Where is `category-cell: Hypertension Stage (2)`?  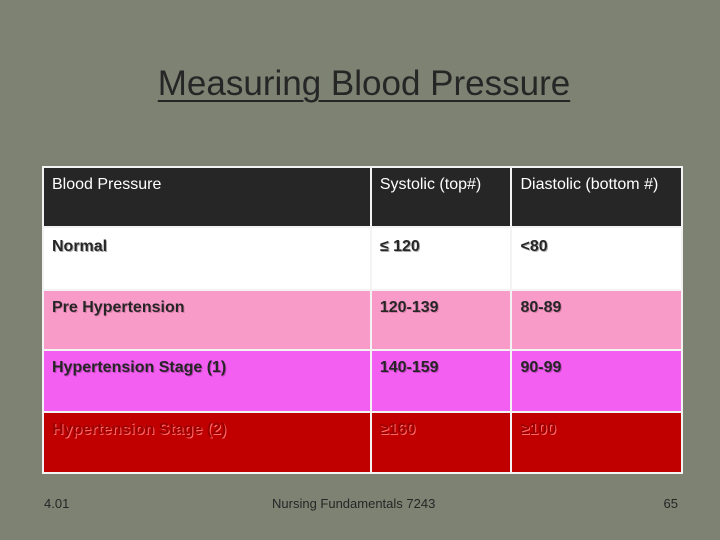 category-cell: Hypertension Stage (2) is located at coordinates (207, 442).